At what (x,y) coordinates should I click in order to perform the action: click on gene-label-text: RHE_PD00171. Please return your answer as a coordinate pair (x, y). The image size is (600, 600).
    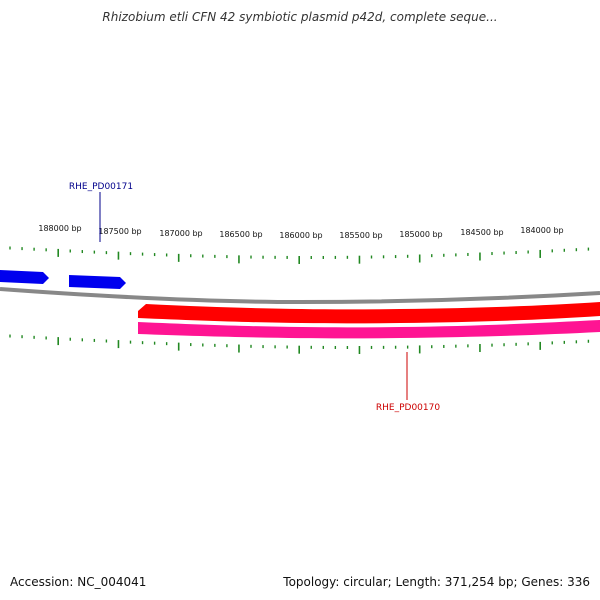
    Looking at the image, I should click on (101, 187).